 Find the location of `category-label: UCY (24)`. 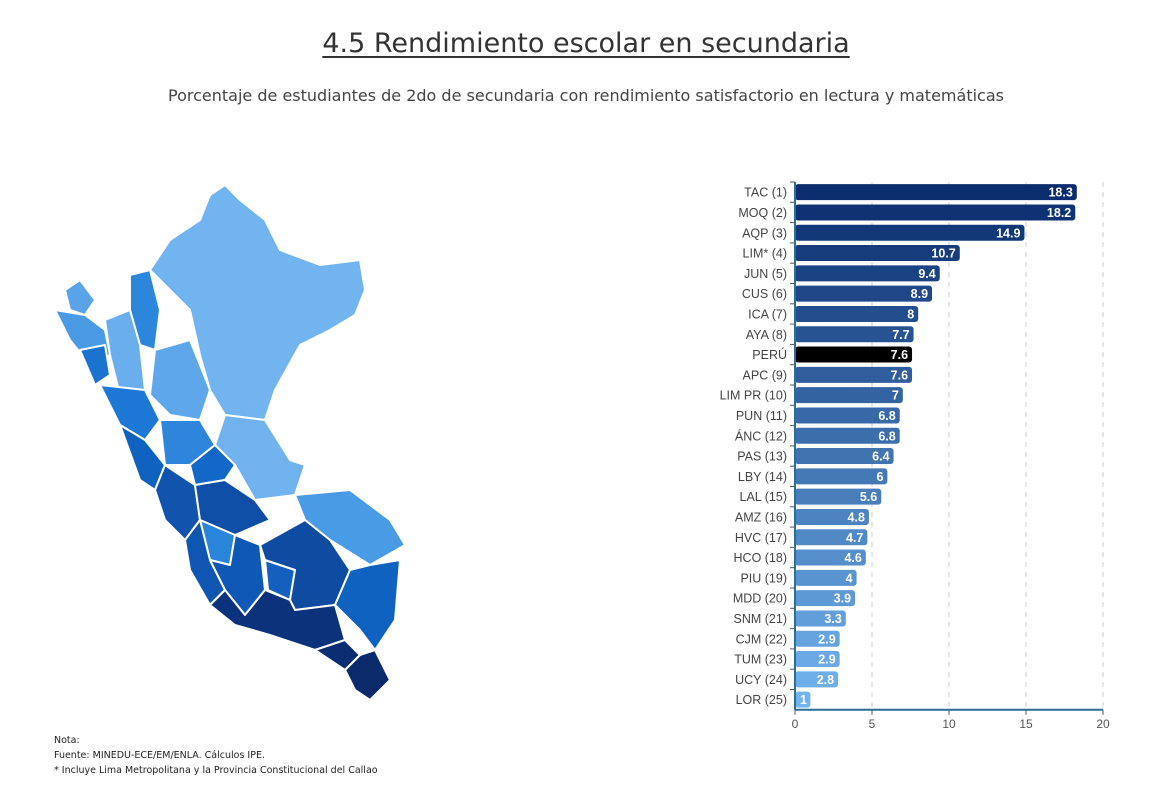

category-label: UCY (24) is located at coordinates (761, 680).